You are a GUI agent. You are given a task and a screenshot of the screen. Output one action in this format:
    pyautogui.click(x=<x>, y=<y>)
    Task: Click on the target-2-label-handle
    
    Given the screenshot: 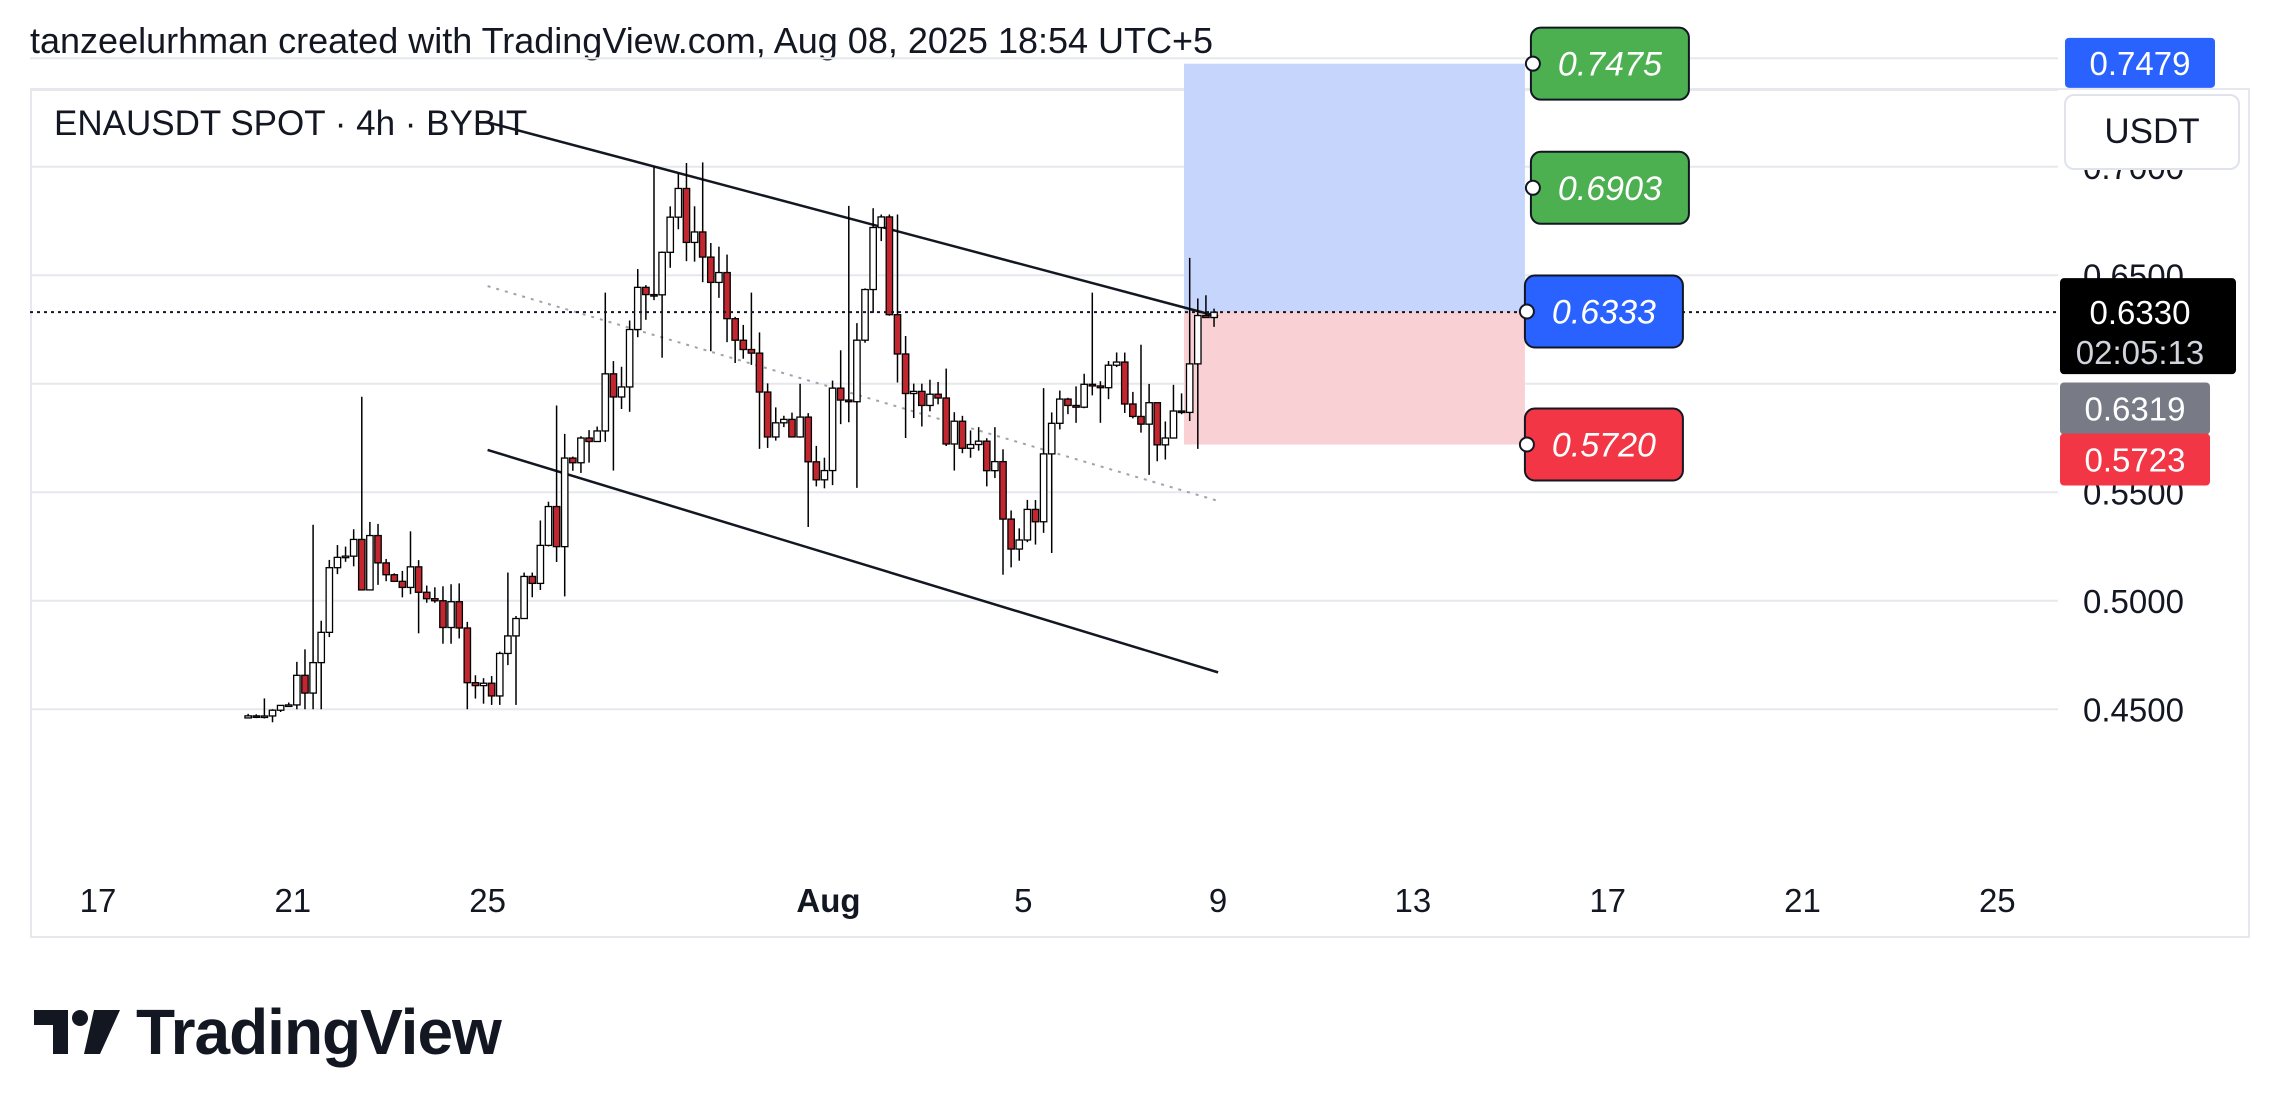 What is the action you would take?
    pyautogui.click(x=1532, y=63)
    